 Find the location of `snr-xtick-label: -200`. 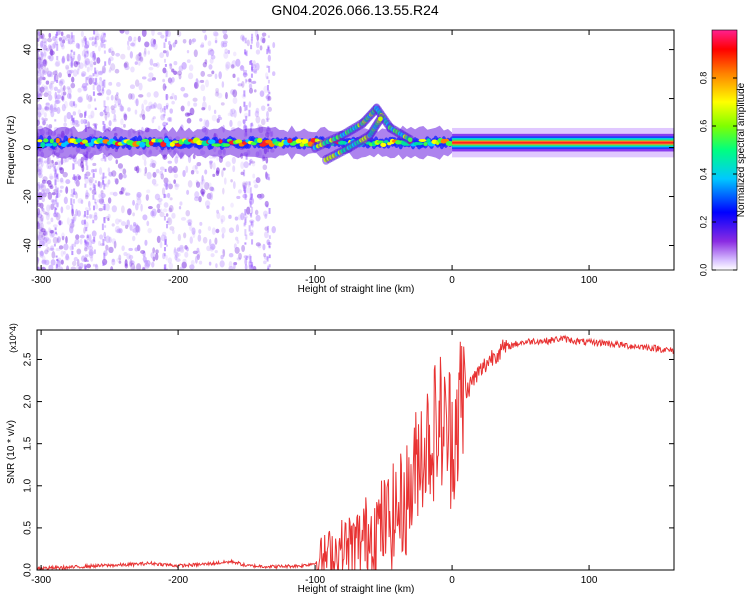

snr-xtick-label: -200 is located at coordinates (178, 580).